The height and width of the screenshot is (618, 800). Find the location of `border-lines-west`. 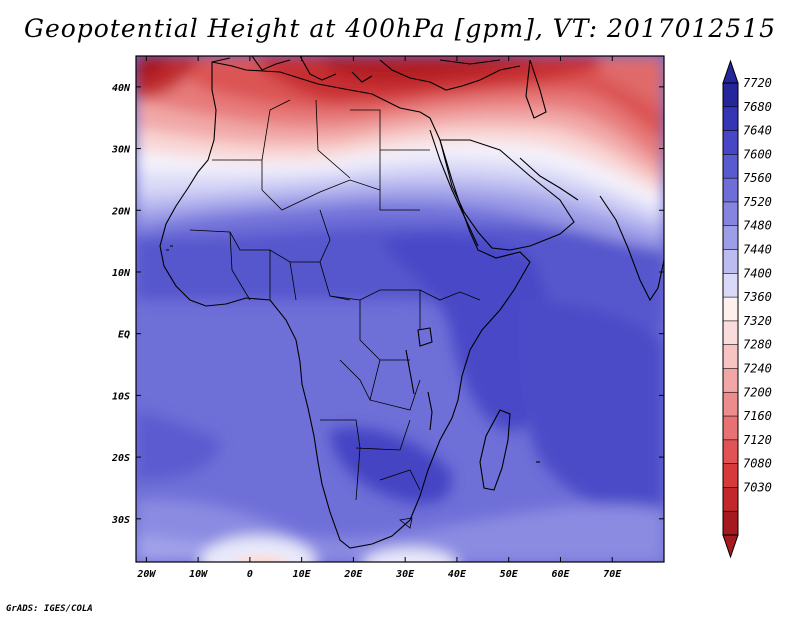

border-lines-west is located at coordinates (270, 255).